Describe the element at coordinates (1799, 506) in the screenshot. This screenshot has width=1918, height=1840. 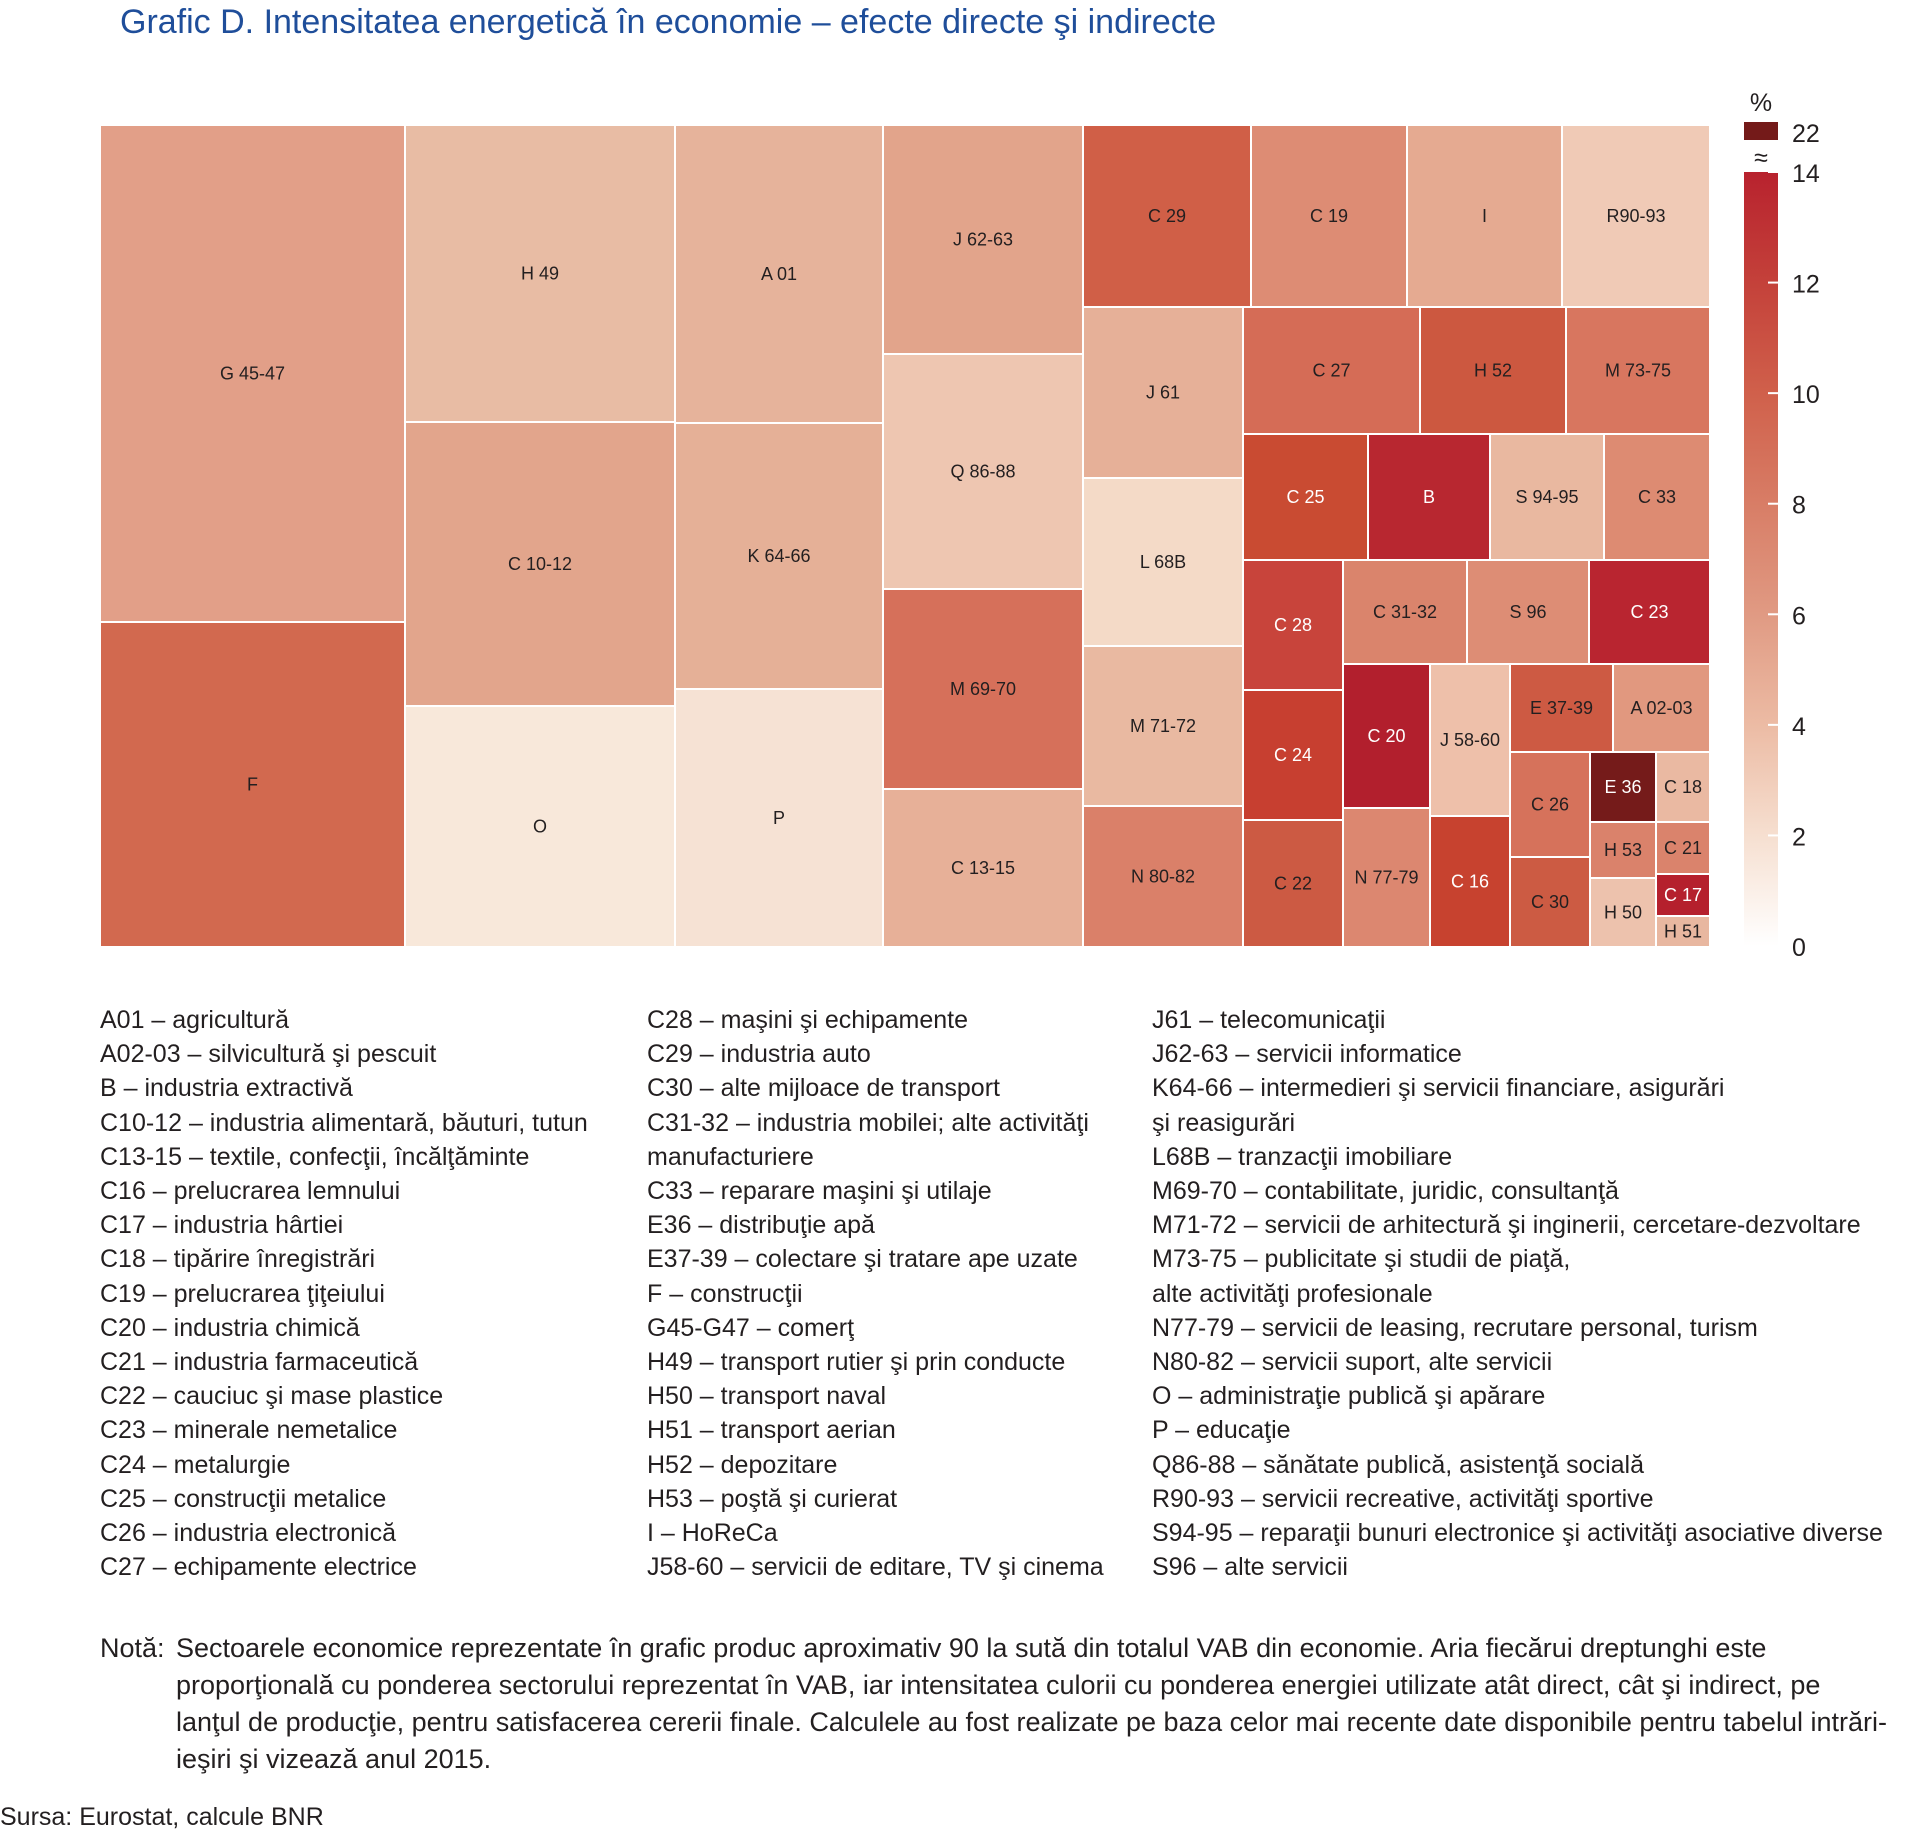
I see `color-scale-tick-label: 8` at that location.